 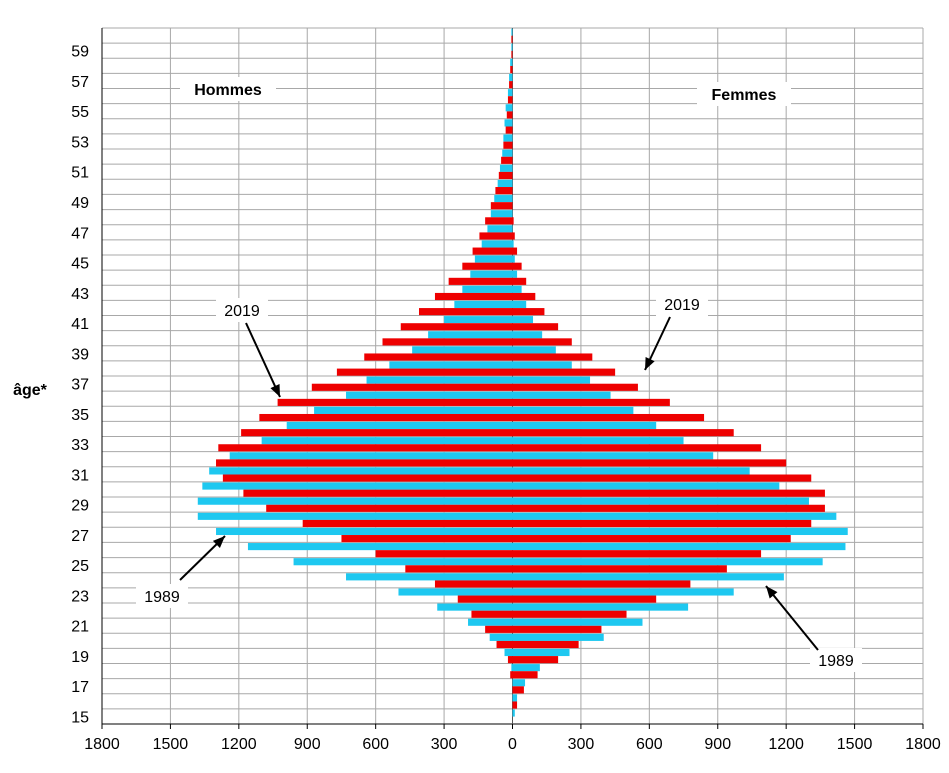 I want to click on y-tick-label: 31, so click(x=80, y=475).